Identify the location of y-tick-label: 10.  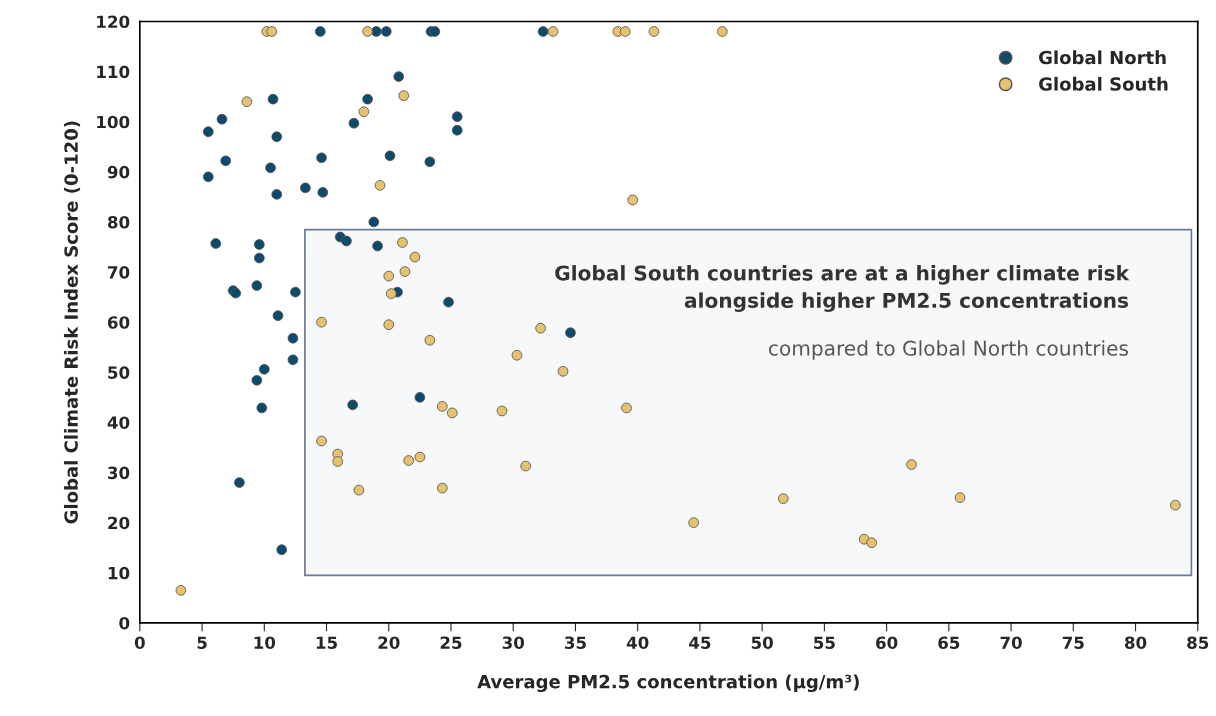
(119, 573).